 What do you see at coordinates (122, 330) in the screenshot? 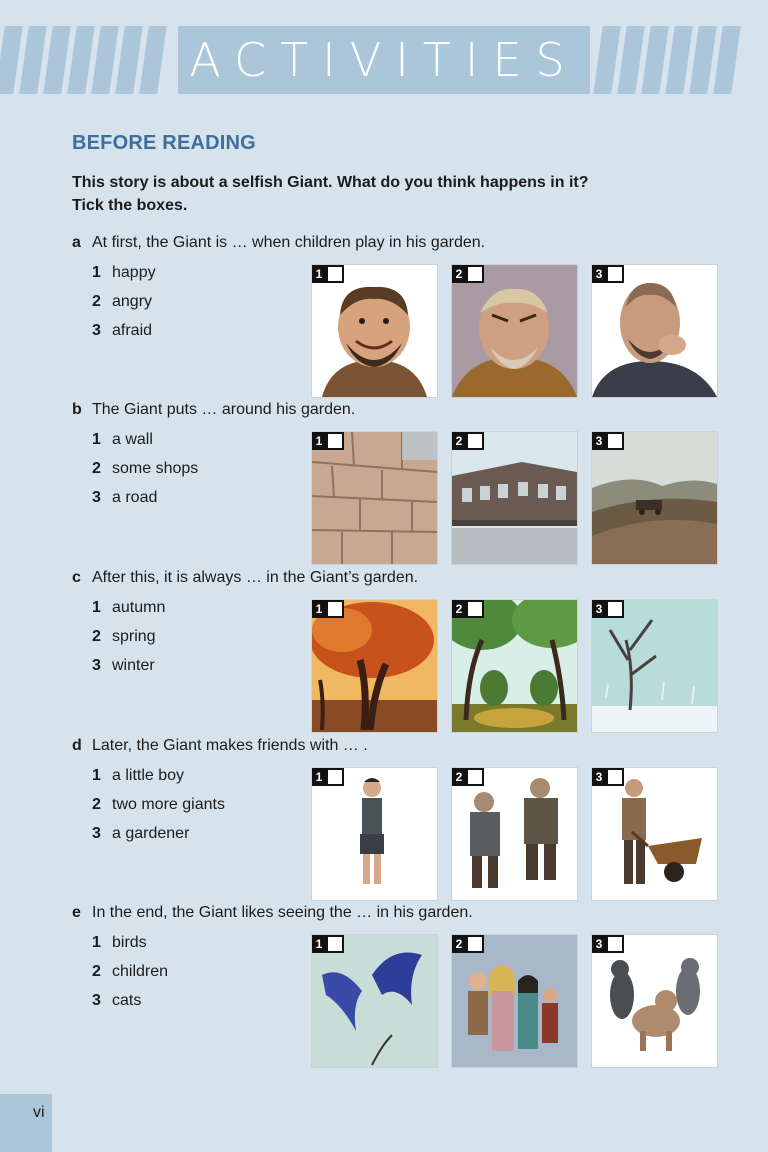
I see `option-3: 3 afraid` at bounding box center [122, 330].